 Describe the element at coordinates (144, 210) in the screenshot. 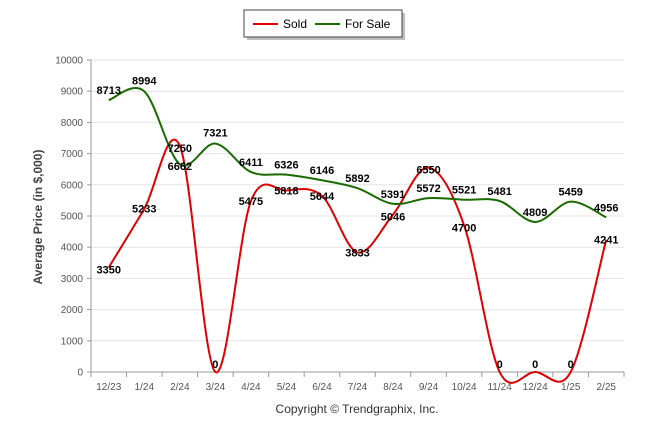

I see `sold-data-label: 5233` at that location.